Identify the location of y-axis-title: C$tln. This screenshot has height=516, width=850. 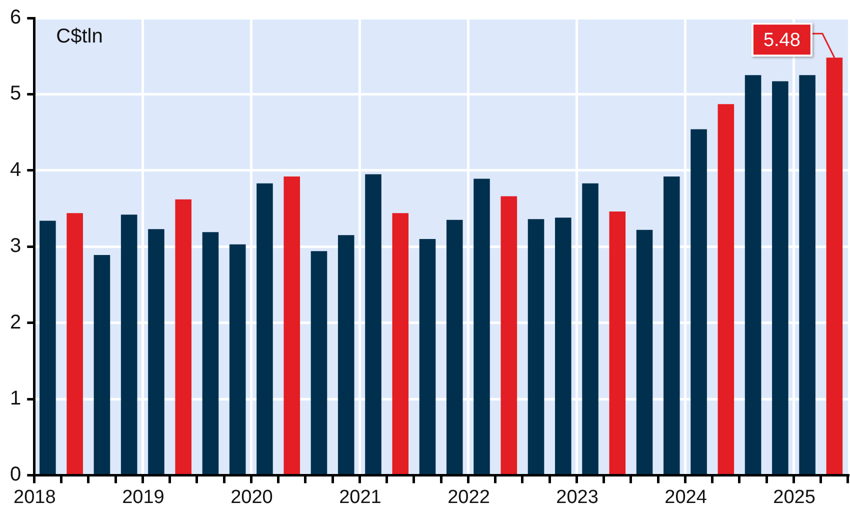
(79, 37).